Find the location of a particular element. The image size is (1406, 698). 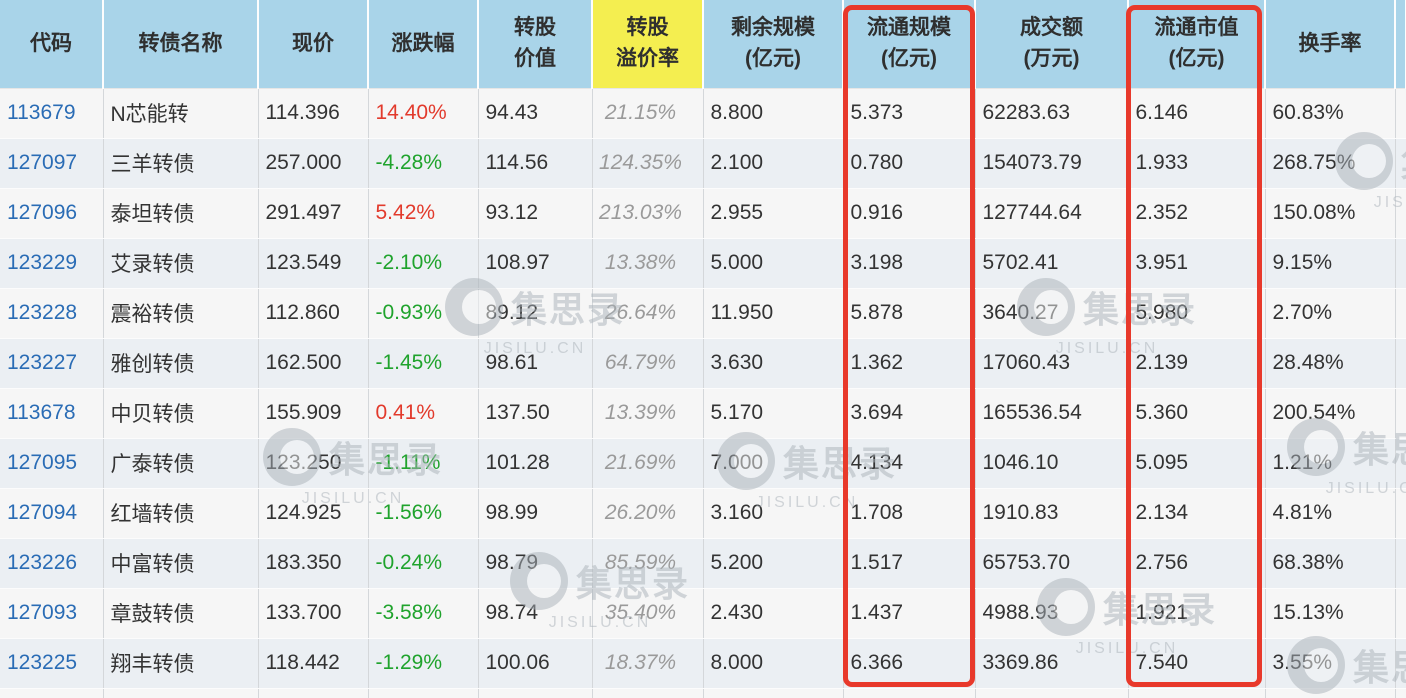

remaining-size-cell: 5.000 is located at coordinates (773, 263).